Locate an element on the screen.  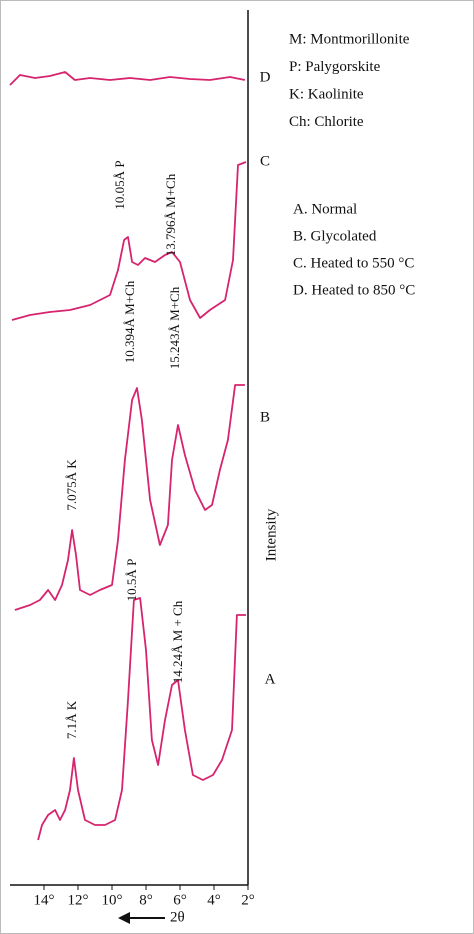
legend-text: M: Montmorillonite is located at coordinates (349, 39).